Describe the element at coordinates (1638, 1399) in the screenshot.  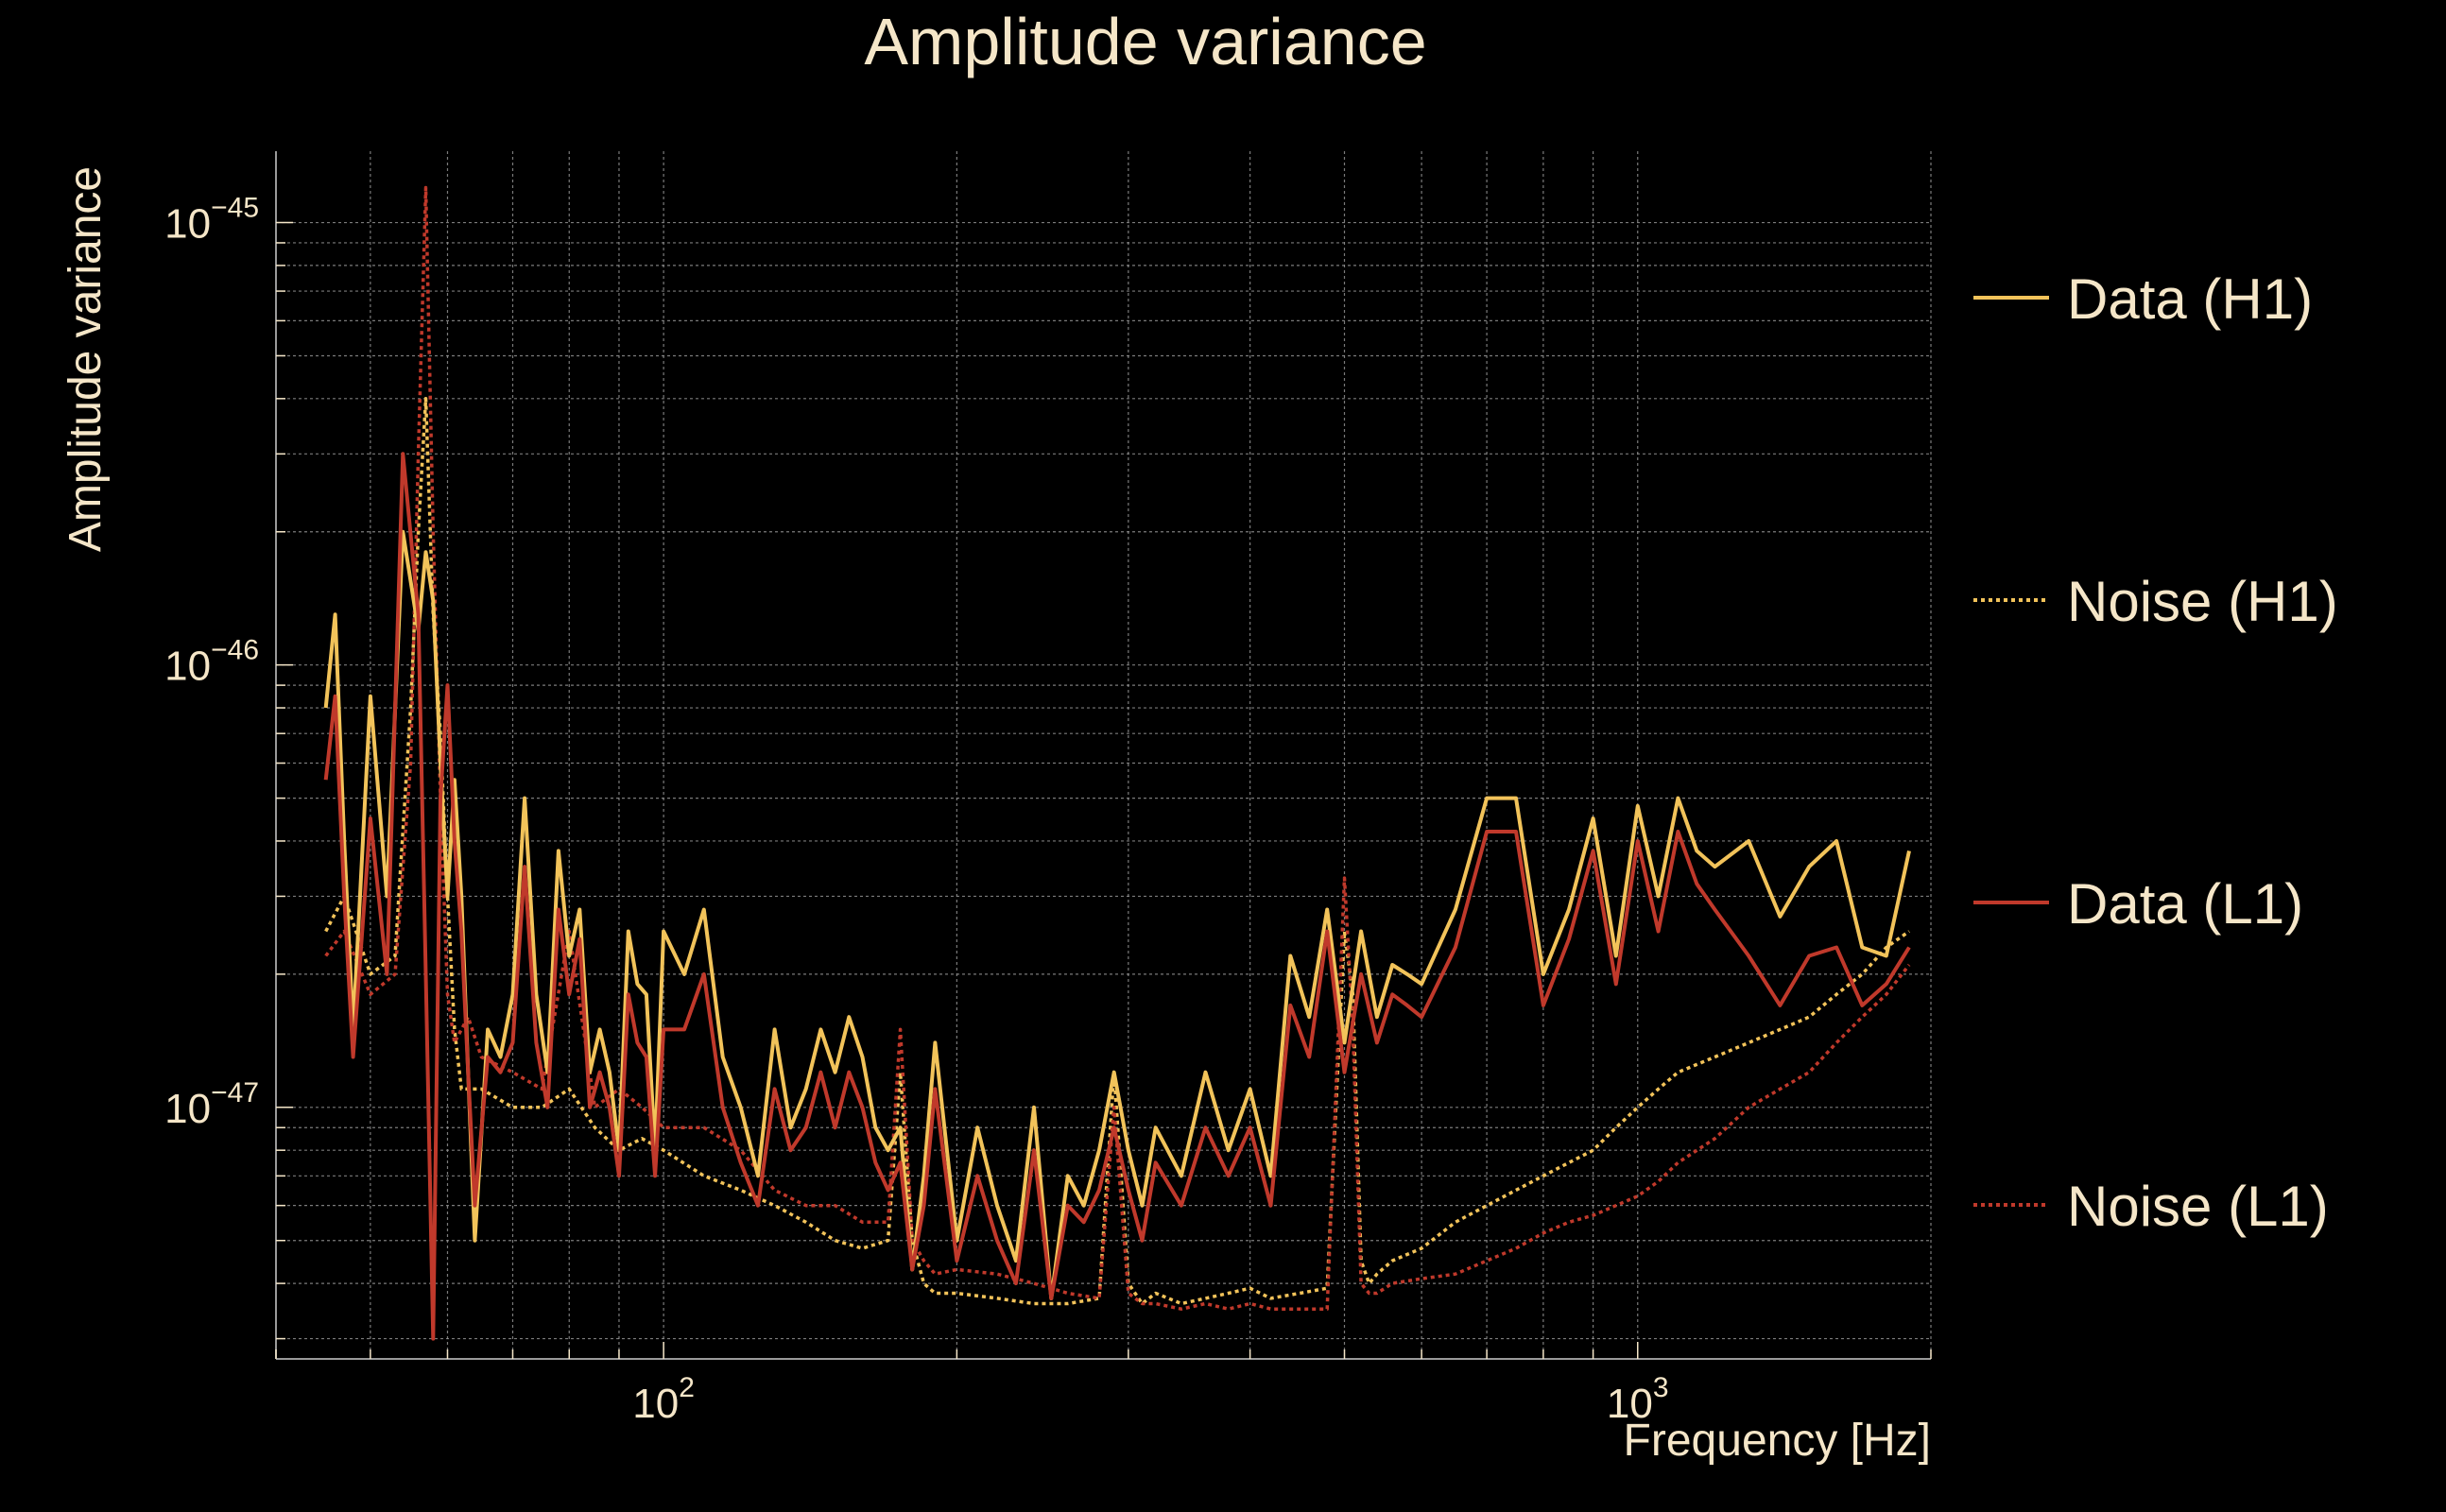
I see `x-tick-label: 10³` at that location.